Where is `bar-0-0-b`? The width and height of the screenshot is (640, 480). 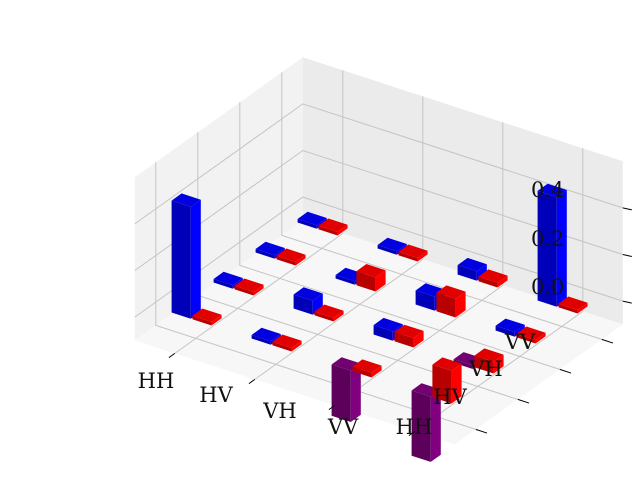 bar-0-0-b is located at coordinates (207, 317).